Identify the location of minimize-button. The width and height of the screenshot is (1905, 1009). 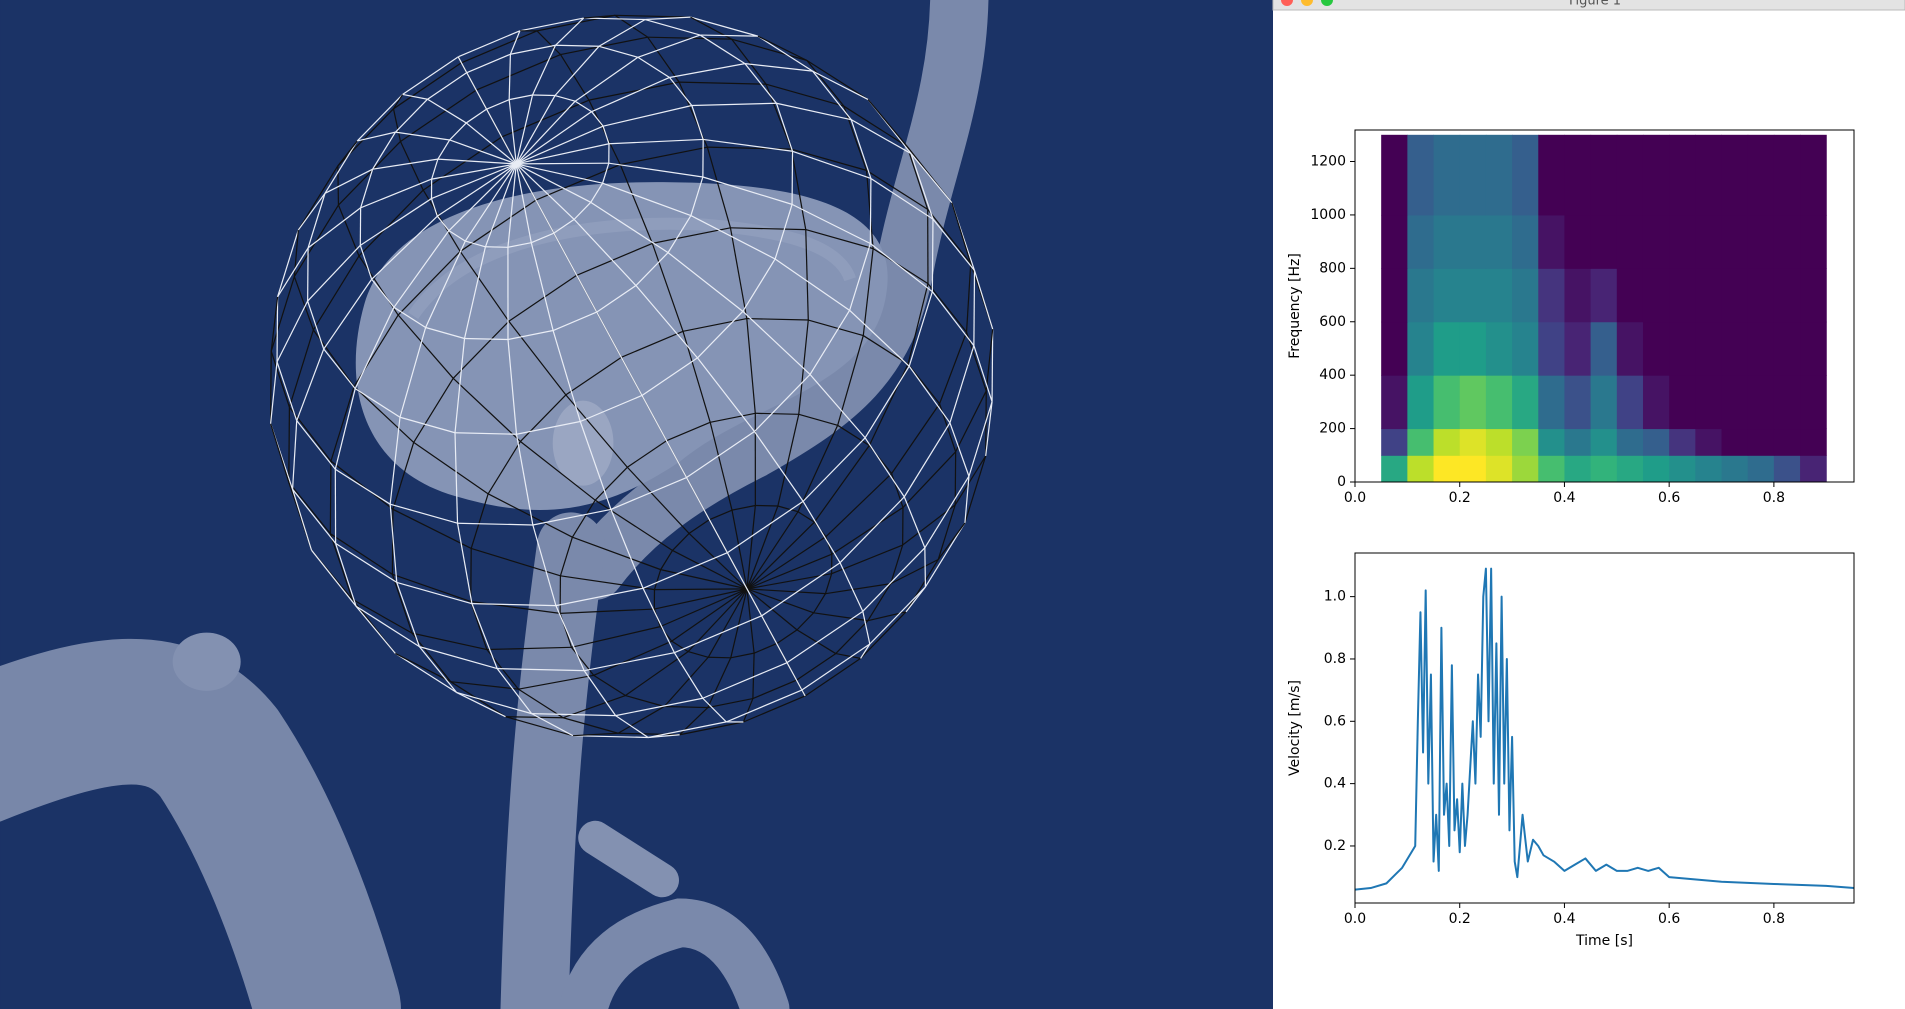
(1307, 3).